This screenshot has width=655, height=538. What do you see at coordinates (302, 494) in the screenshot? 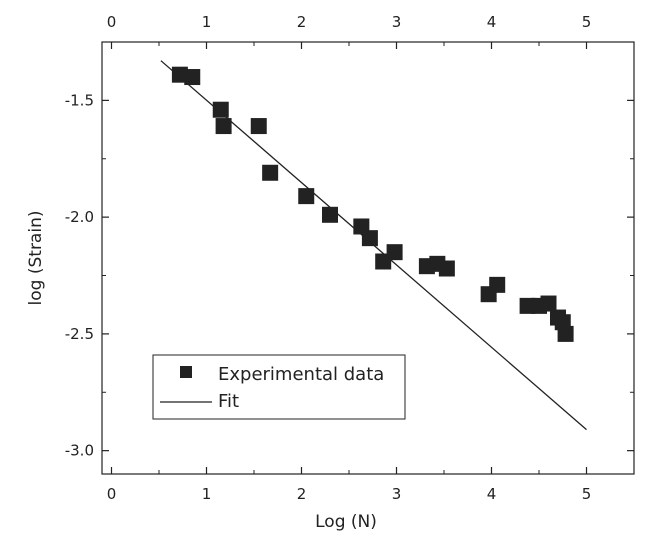
I see `x-tick-label-bottom: 2` at bounding box center [302, 494].